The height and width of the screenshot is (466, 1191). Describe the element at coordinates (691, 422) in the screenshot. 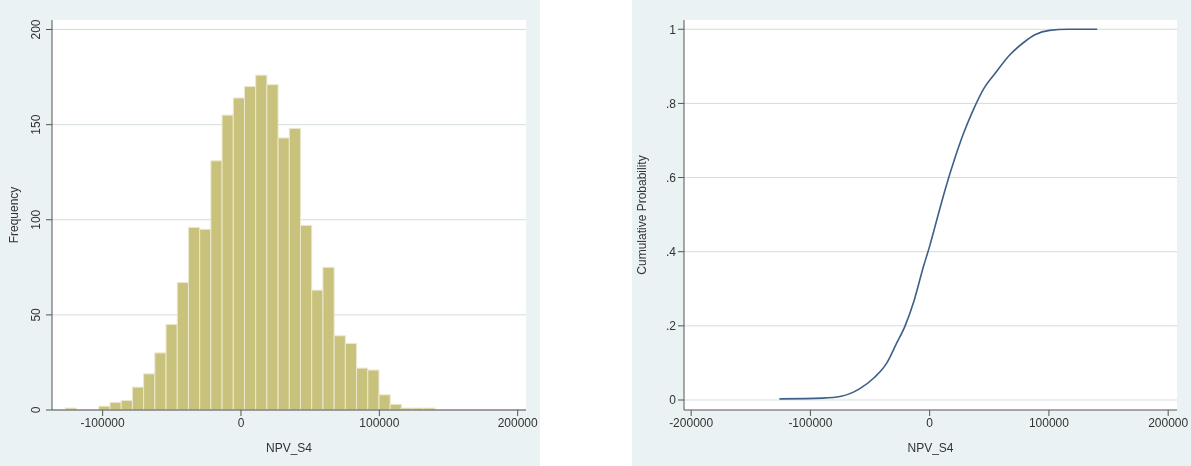

I see `x-tick-label: -200000` at that location.